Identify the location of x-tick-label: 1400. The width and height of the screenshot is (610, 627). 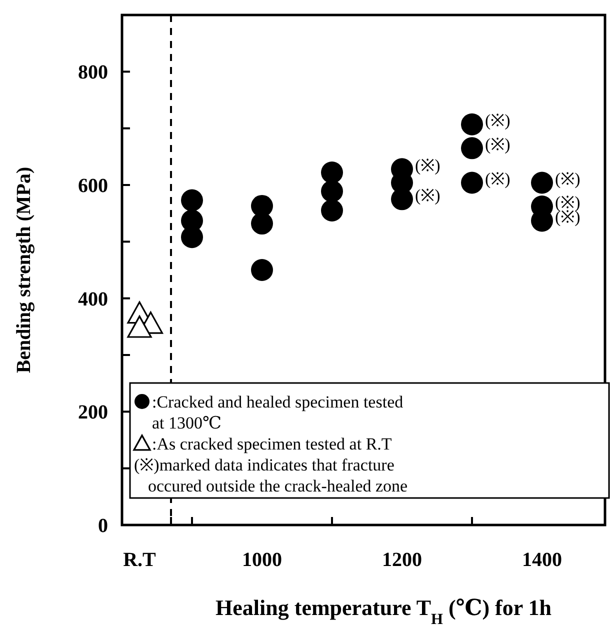
(542, 560).